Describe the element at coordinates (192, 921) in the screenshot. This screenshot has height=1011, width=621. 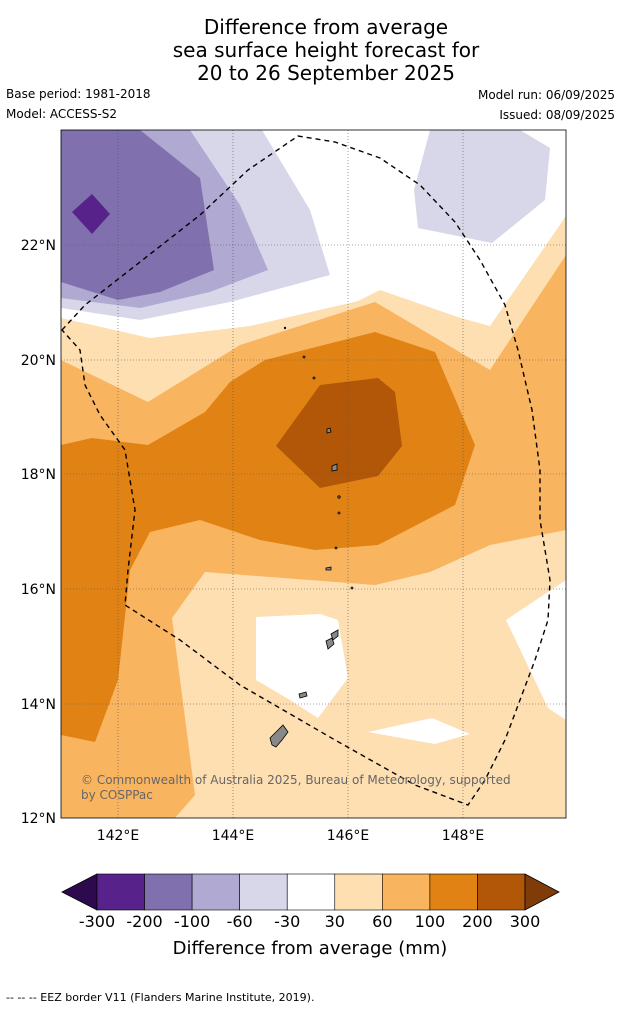
I see `colorbar-tick-label: -100` at that location.